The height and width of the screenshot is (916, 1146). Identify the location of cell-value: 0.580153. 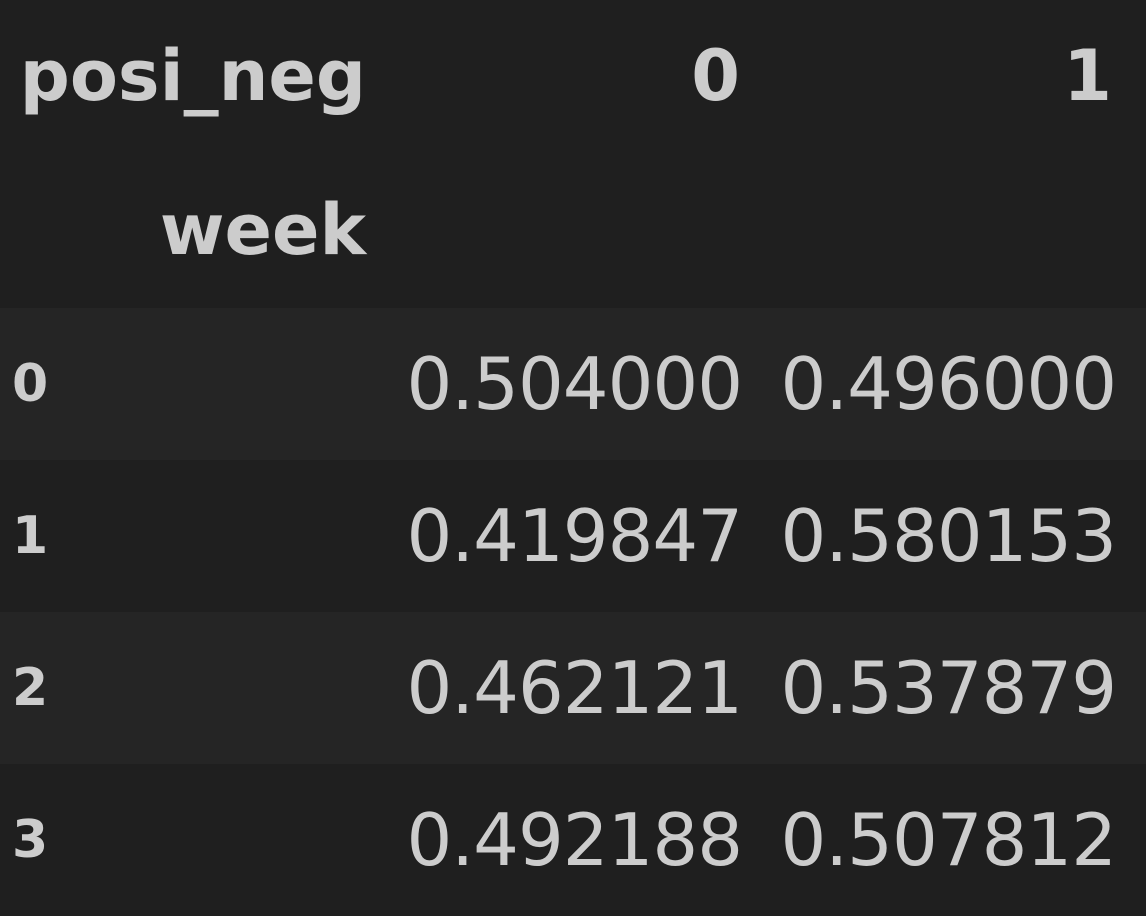
(948, 536).